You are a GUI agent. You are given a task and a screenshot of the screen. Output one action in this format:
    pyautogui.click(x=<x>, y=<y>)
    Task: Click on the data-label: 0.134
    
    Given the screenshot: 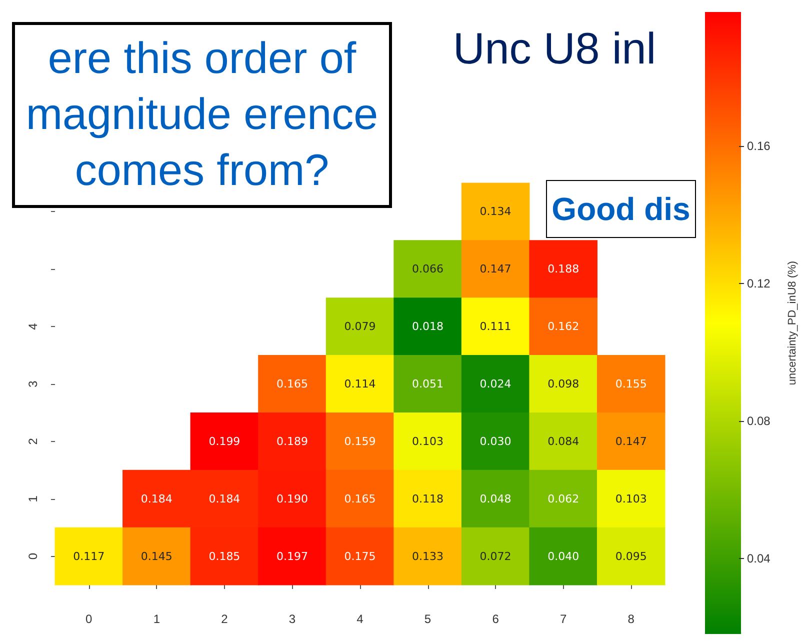 What is the action you would take?
    pyautogui.click(x=496, y=211)
    